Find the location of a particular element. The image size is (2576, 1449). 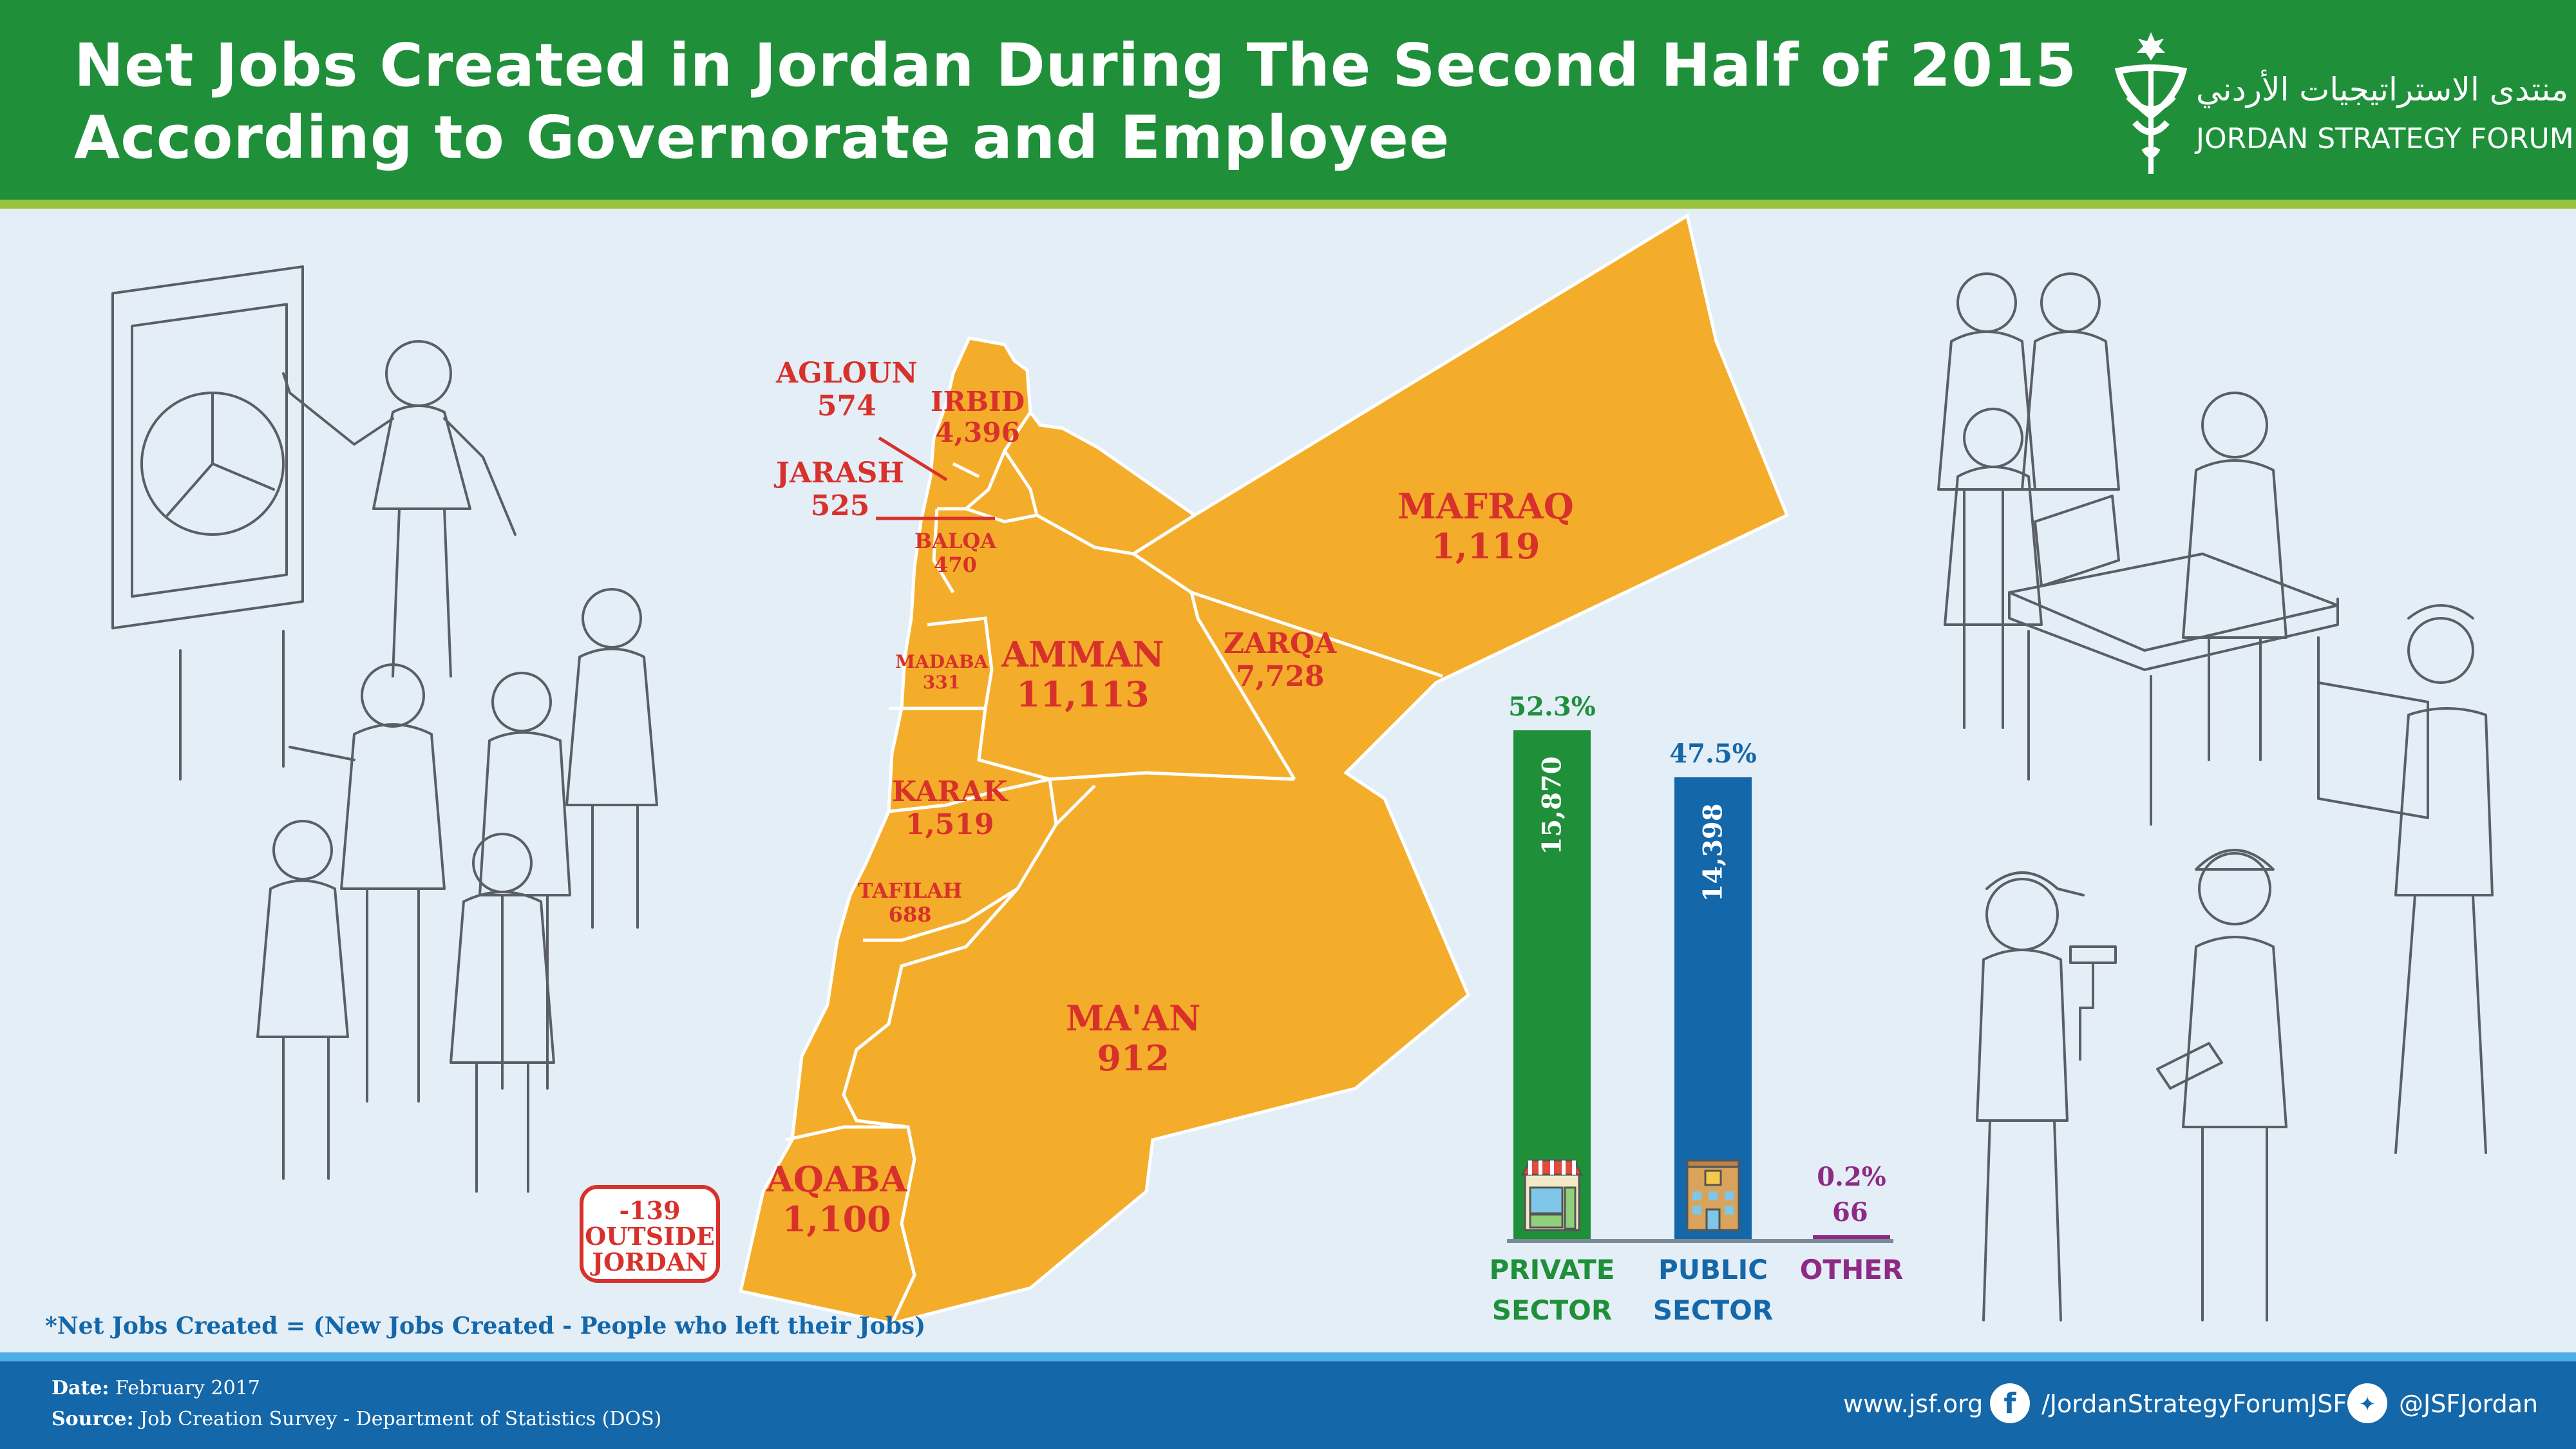

label-amman: AMMAN 11,113 is located at coordinates (1082, 674).